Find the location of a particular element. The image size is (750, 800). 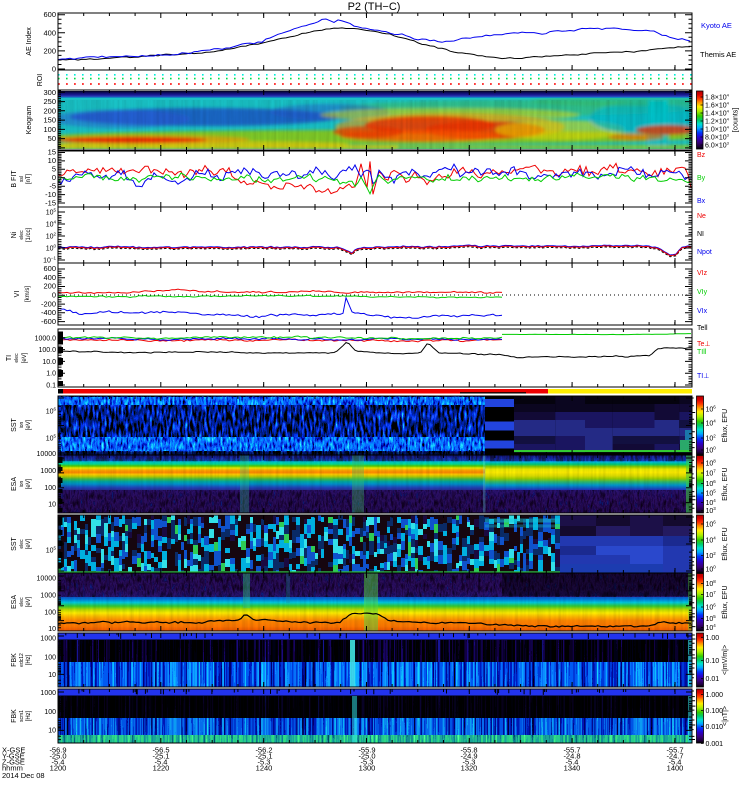

svg-text: -25.1 is located at coordinates (160, 756).